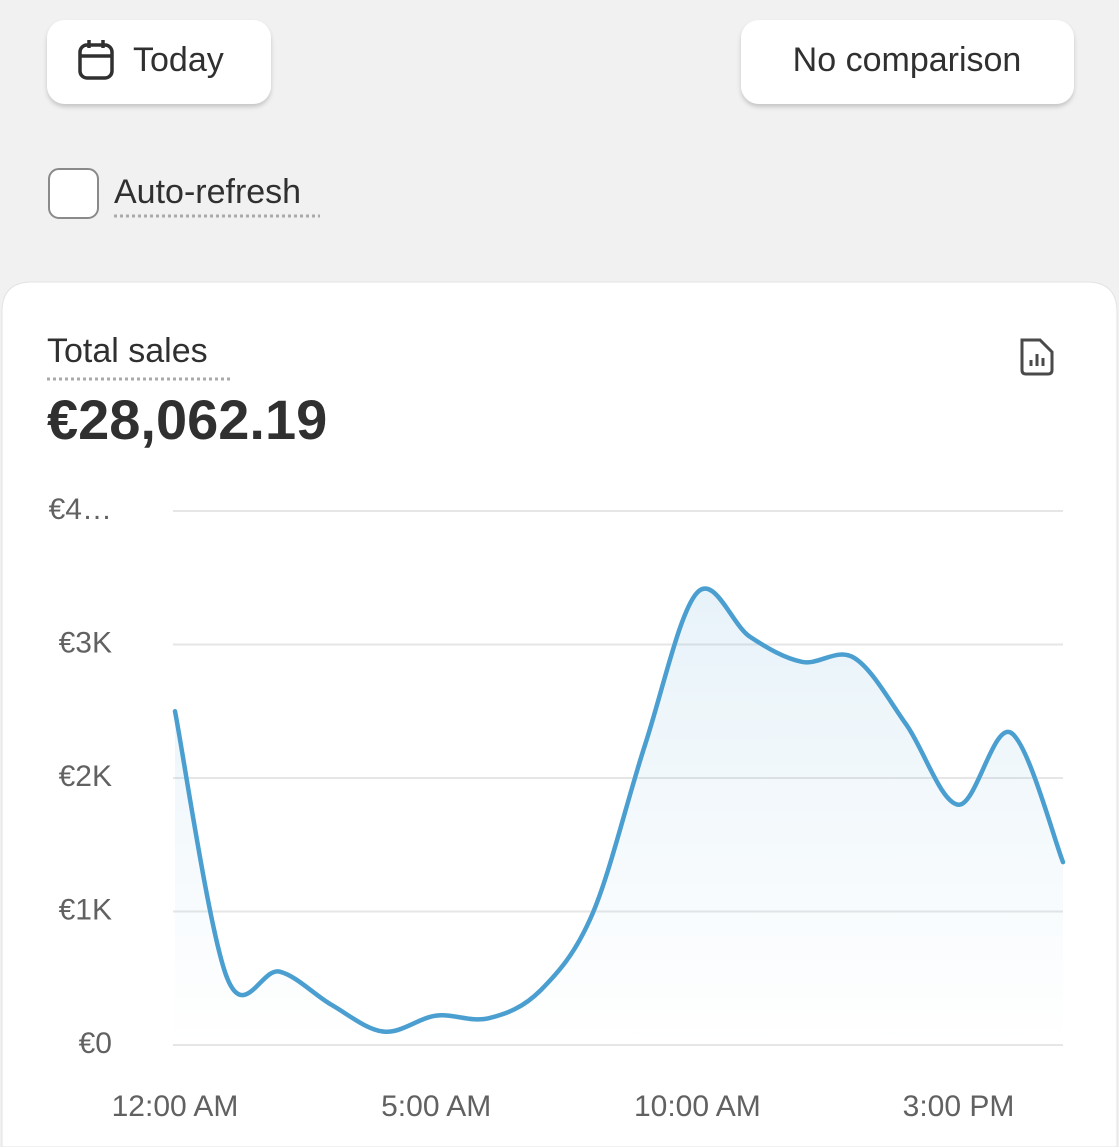 Image resolution: width=1119 pixels, height=1147 pixels. Describe the element at coordinates (697, 1106) in the screenshot. I see `x-tick-label: 10:00 AM` at that location.